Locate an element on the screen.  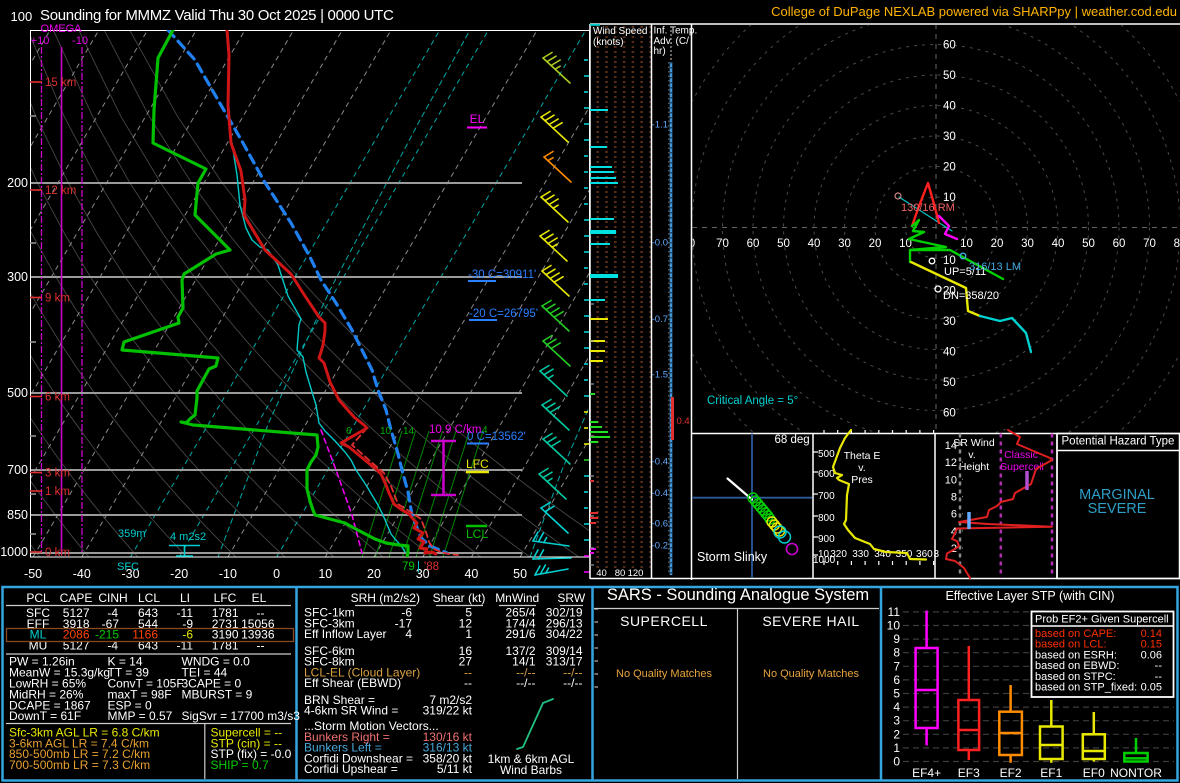
svg-text: +10 is located at coordinates (40, 41).